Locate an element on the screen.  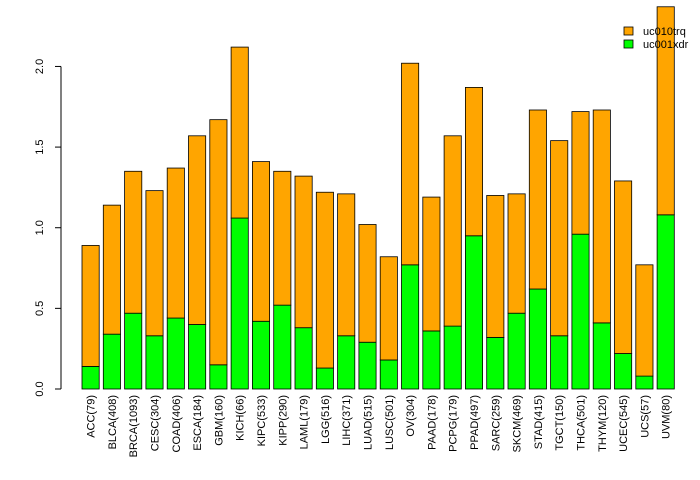
bar-uc001xdr-PCPG(179) is located at coordinates (452, 357).